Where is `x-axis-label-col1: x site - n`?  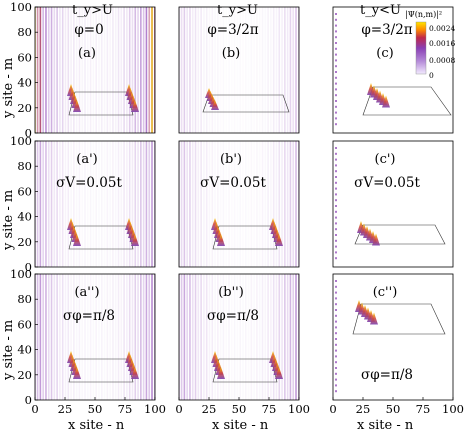 x-axis-label-col1: x site - n is located at coordinates (96, 425).